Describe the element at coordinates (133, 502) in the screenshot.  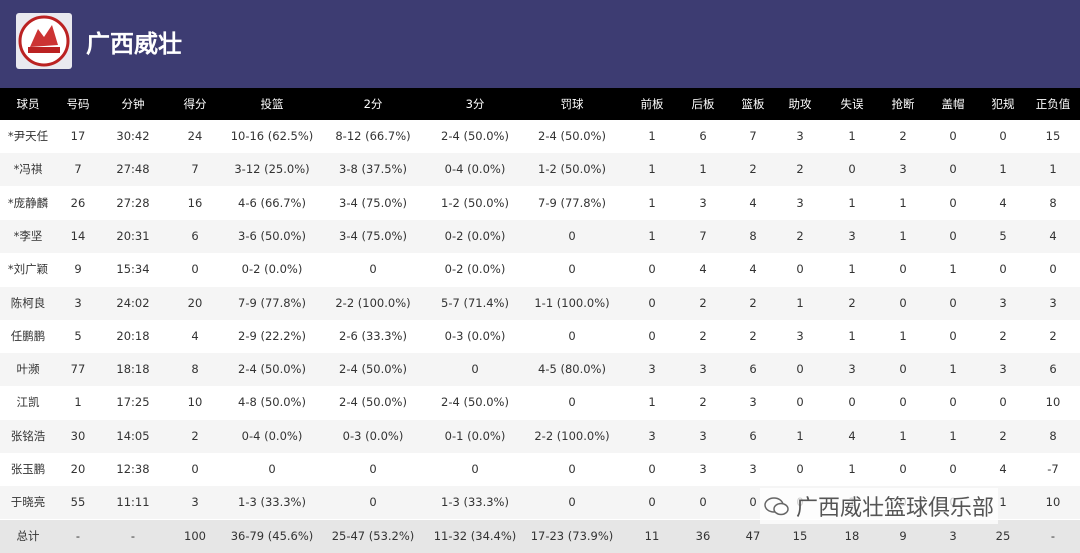
I see `table-cell: 11:11` at that location.